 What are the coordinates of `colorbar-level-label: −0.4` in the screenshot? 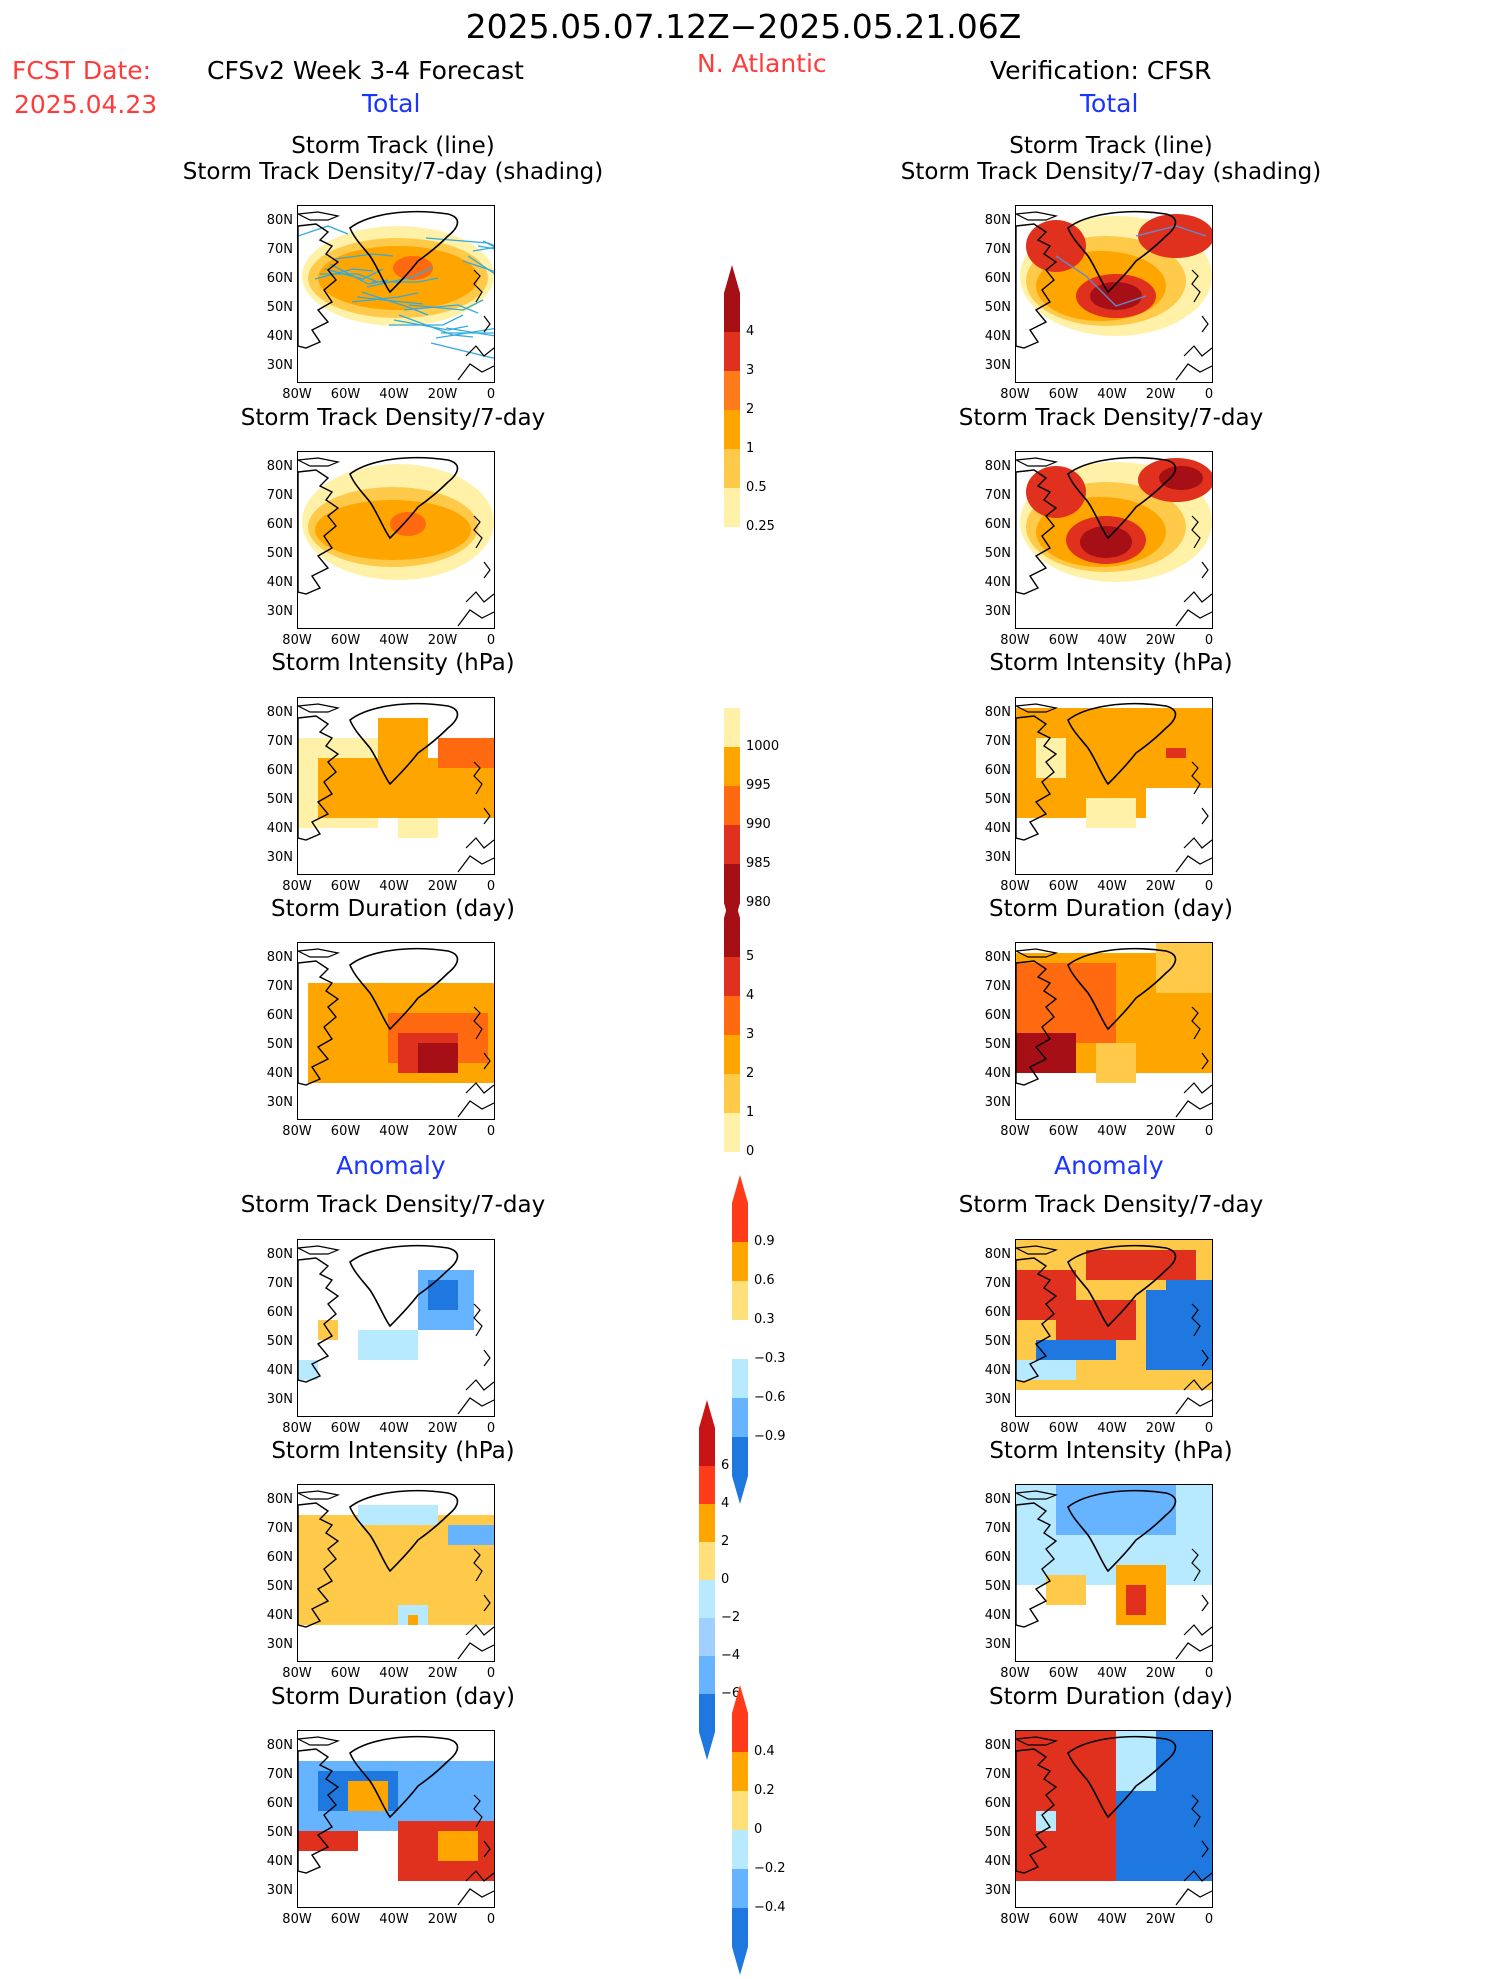 It's located at (770, 1907).